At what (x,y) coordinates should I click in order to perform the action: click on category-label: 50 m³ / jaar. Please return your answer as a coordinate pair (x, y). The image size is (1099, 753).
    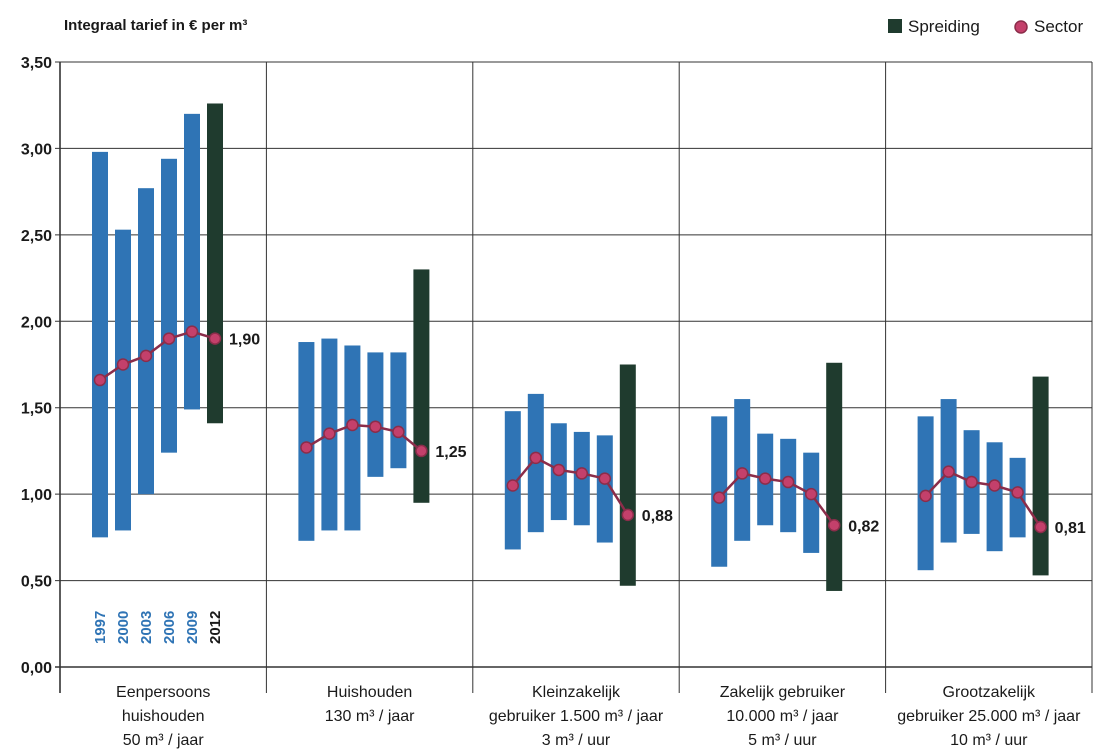
    Looking at the image, I should click on (164, 740).